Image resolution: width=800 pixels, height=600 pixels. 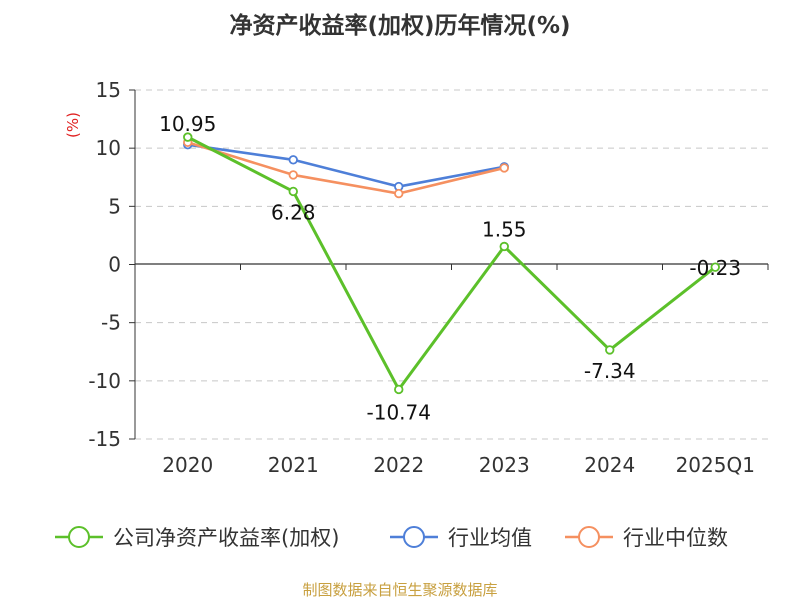 What do you see at coordinates (504, 229) in the screenshot?
I see `data-label: 1.55` at bounding box center [504, 229].